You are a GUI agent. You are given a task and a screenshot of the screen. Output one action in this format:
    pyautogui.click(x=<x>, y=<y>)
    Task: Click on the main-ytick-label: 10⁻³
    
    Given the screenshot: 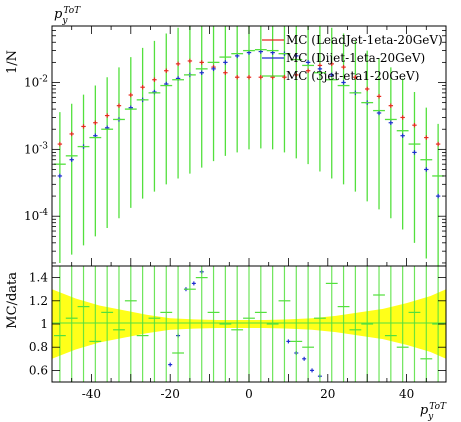 What is the action you would take?
    pyautogui.click(x=36, y=148)
    